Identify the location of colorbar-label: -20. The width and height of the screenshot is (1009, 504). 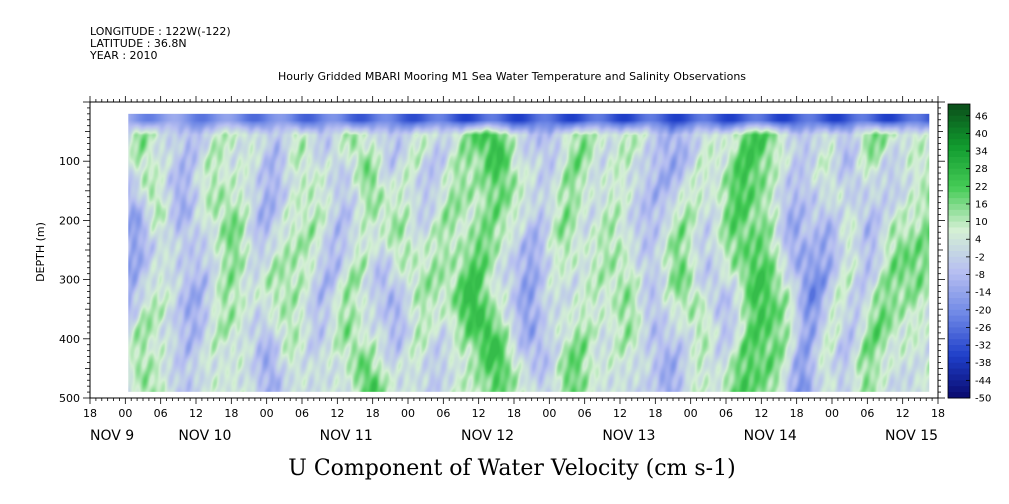
(983, 310).